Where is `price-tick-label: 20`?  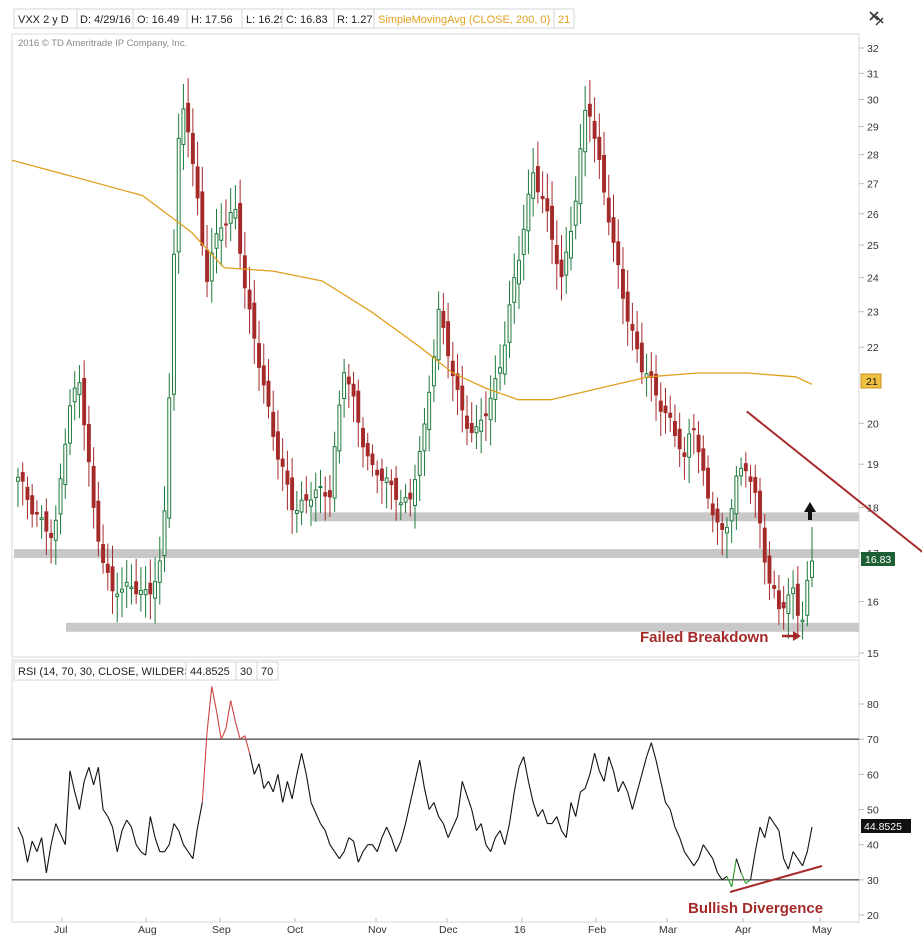
price-tick-label: 20 is located at coordinates (873, 424).